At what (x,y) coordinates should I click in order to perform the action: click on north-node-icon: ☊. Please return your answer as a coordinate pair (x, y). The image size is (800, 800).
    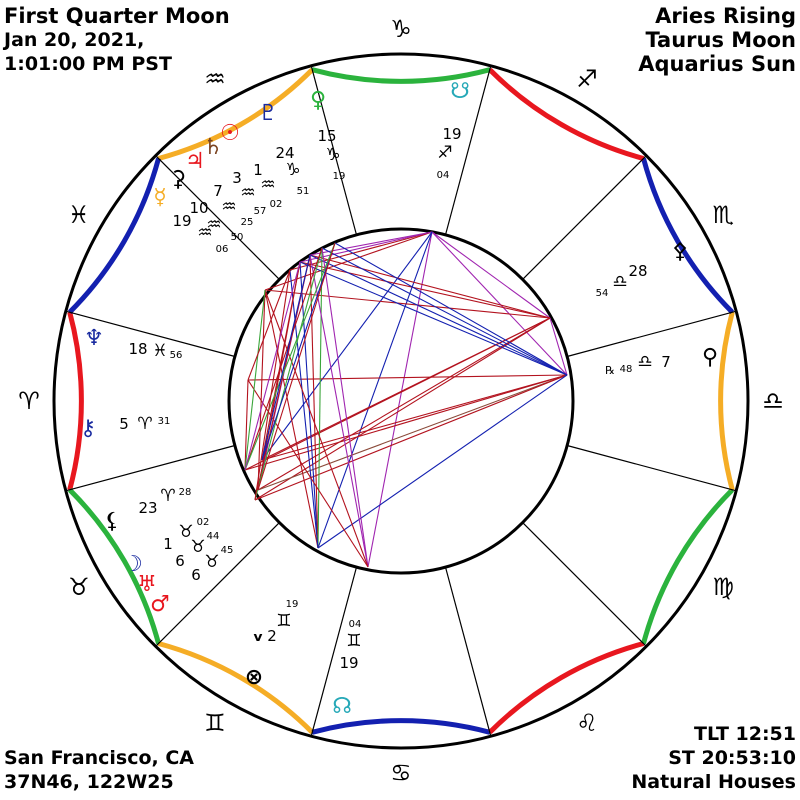
    Looking at the image, I should click on (342, 706).